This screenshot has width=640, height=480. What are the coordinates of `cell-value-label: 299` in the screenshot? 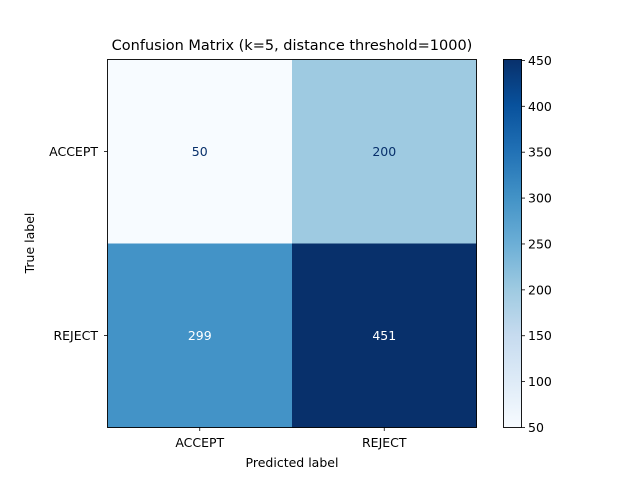 It's located at (200, 335).